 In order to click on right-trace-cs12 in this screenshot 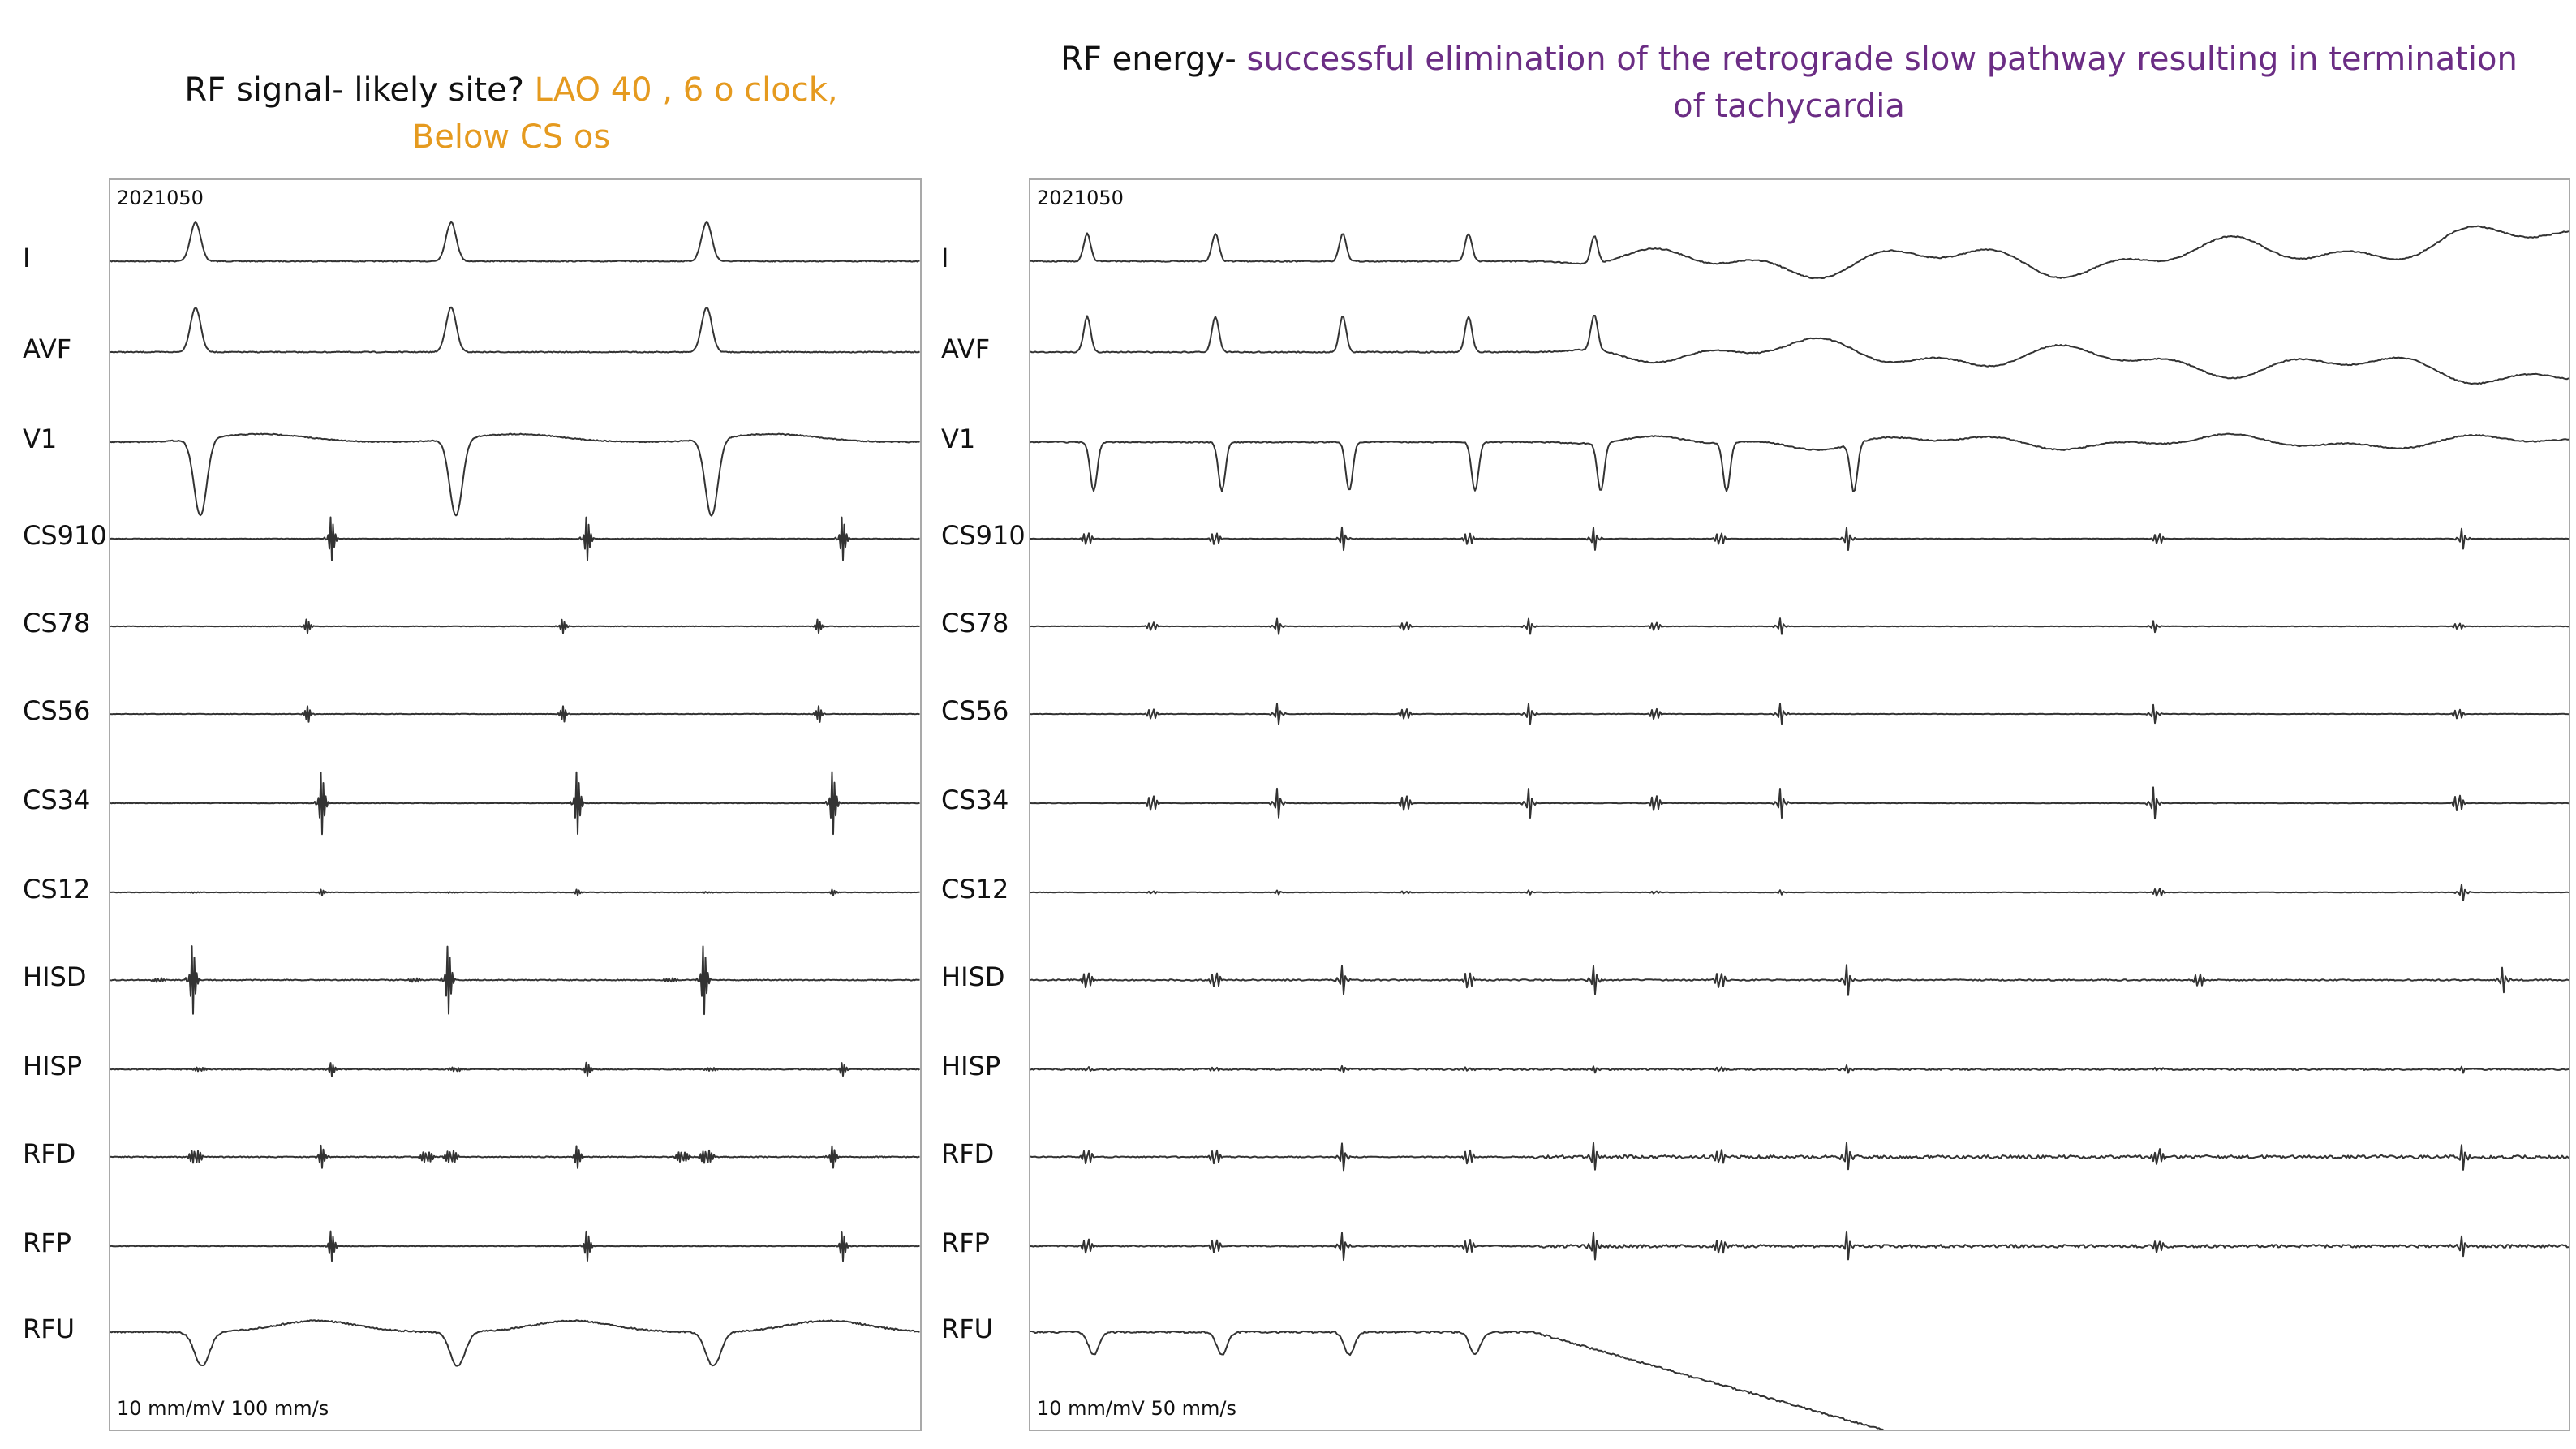, I will do `click(1799, 892)`.